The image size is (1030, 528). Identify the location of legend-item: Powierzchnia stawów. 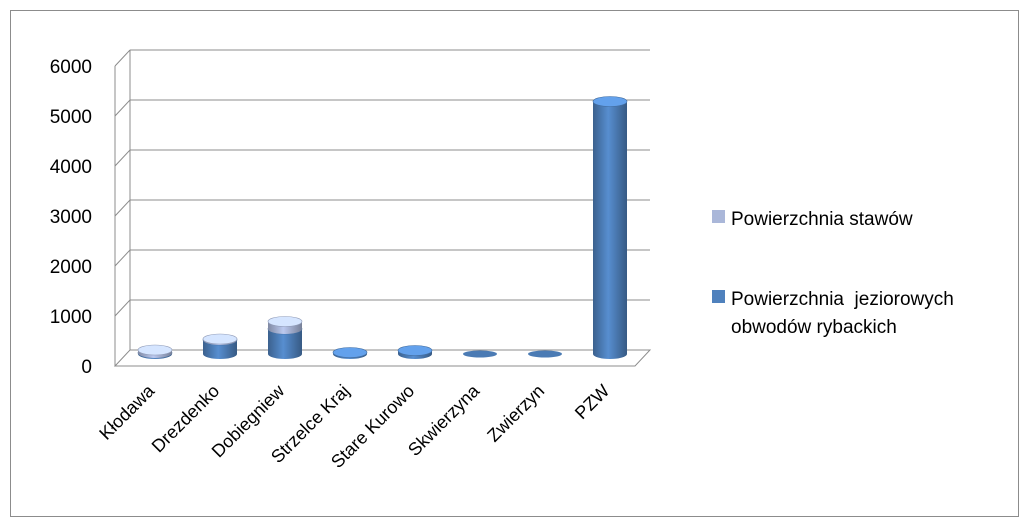
(812, 219).